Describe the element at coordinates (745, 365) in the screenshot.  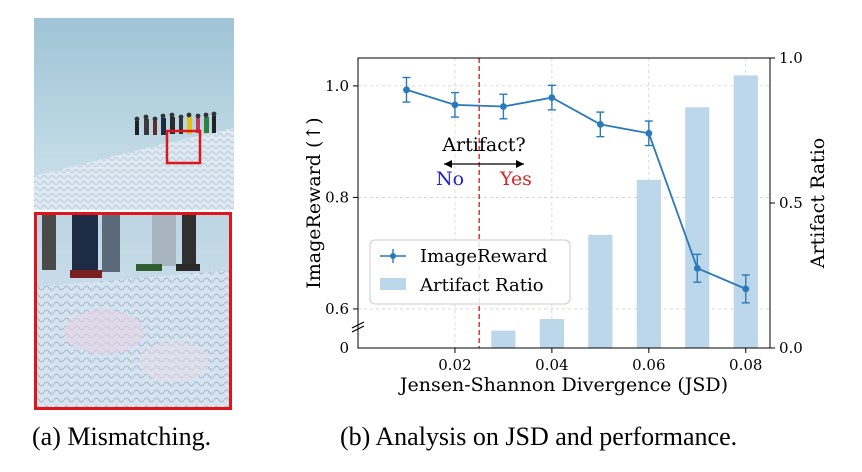
I see `x-tick-label: 0.08` at that location.